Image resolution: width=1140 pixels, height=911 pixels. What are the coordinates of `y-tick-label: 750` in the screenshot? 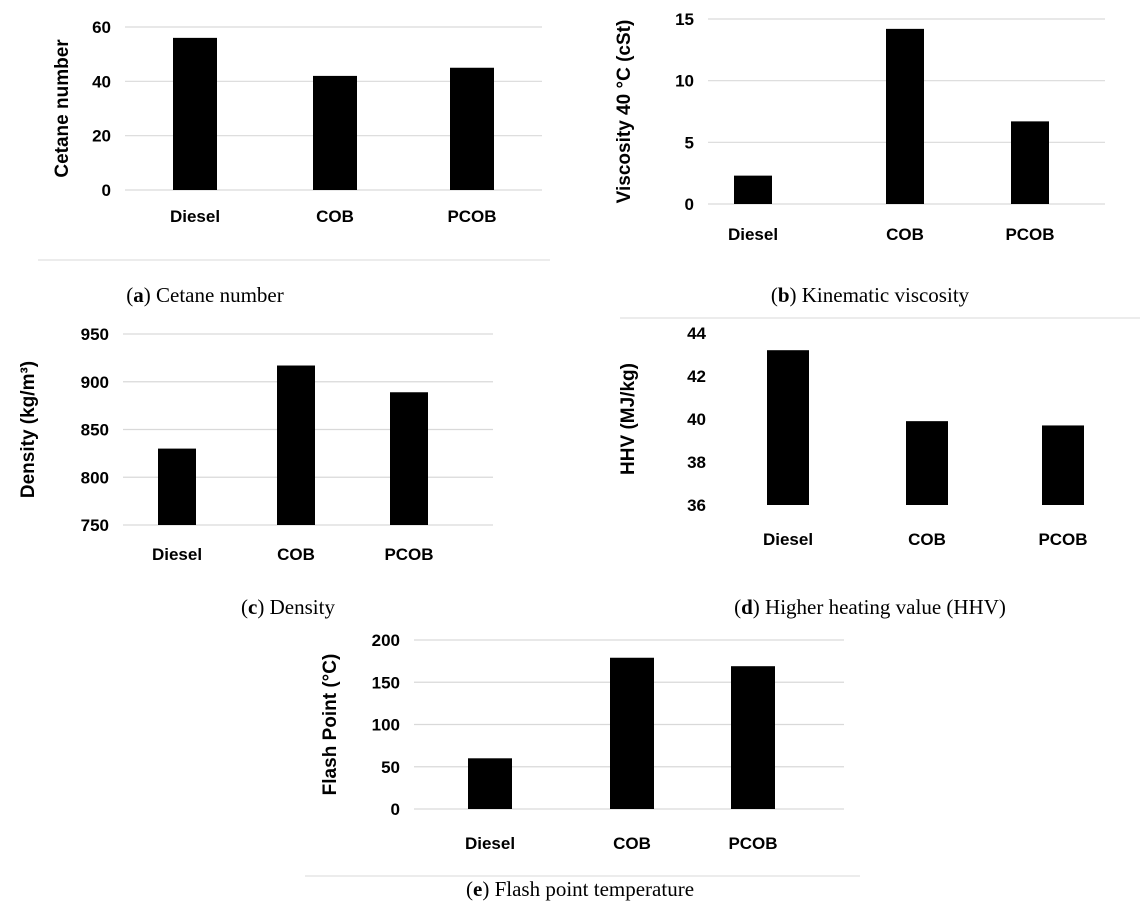 It's located at (95, 525).